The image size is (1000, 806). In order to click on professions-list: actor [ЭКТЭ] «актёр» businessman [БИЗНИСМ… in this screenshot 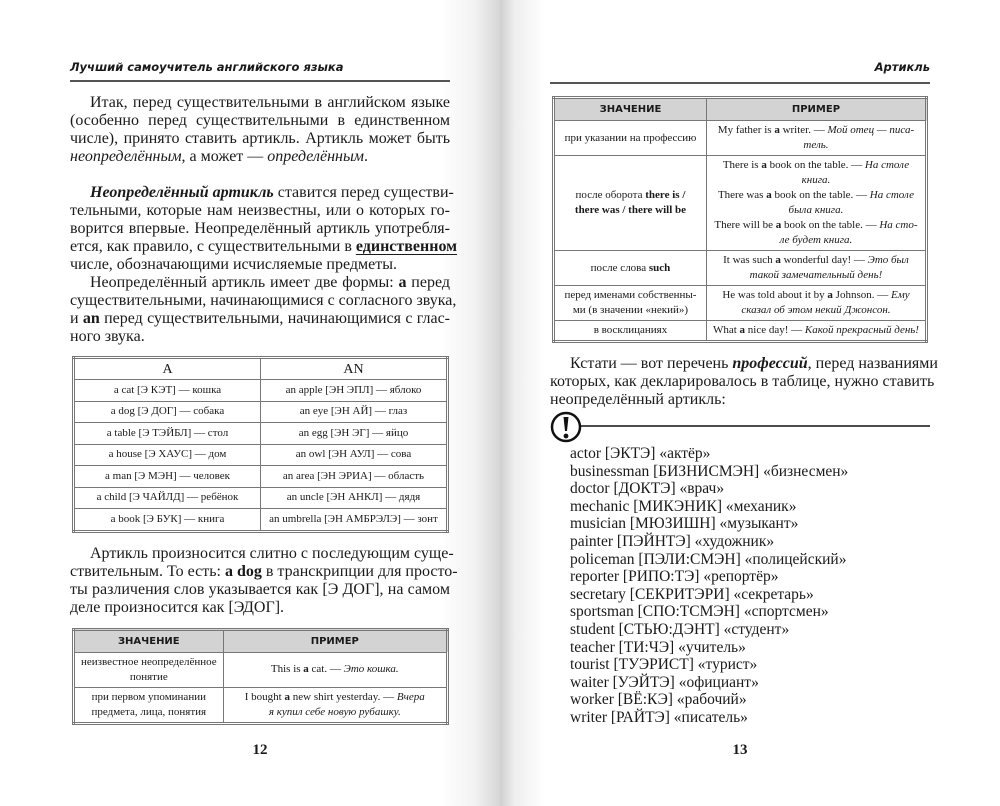, I will do `click(740, 586)`.